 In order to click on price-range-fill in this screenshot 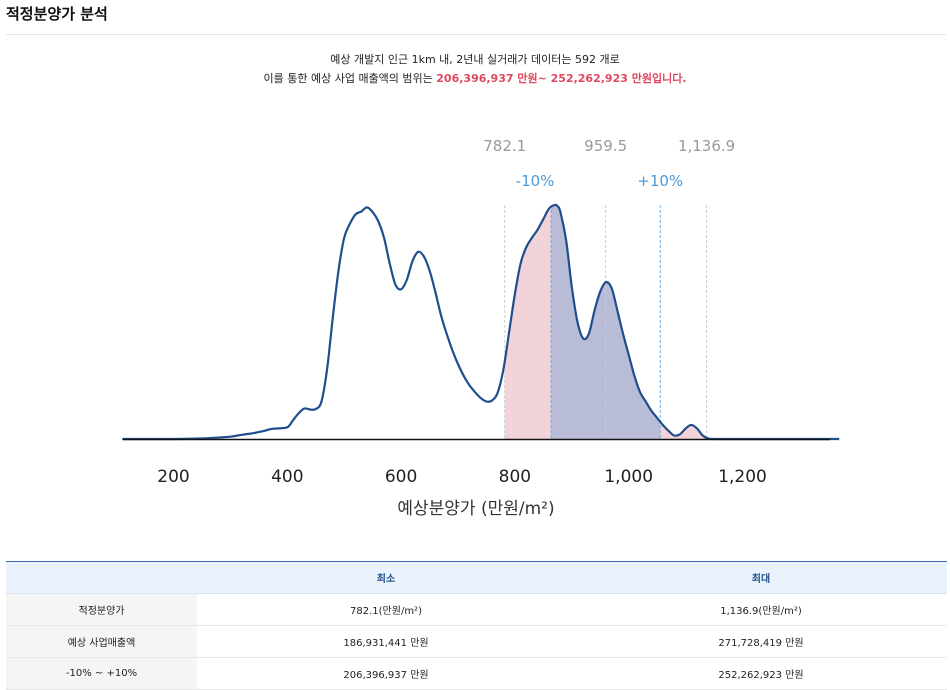, I will do `click(605, 321)`.